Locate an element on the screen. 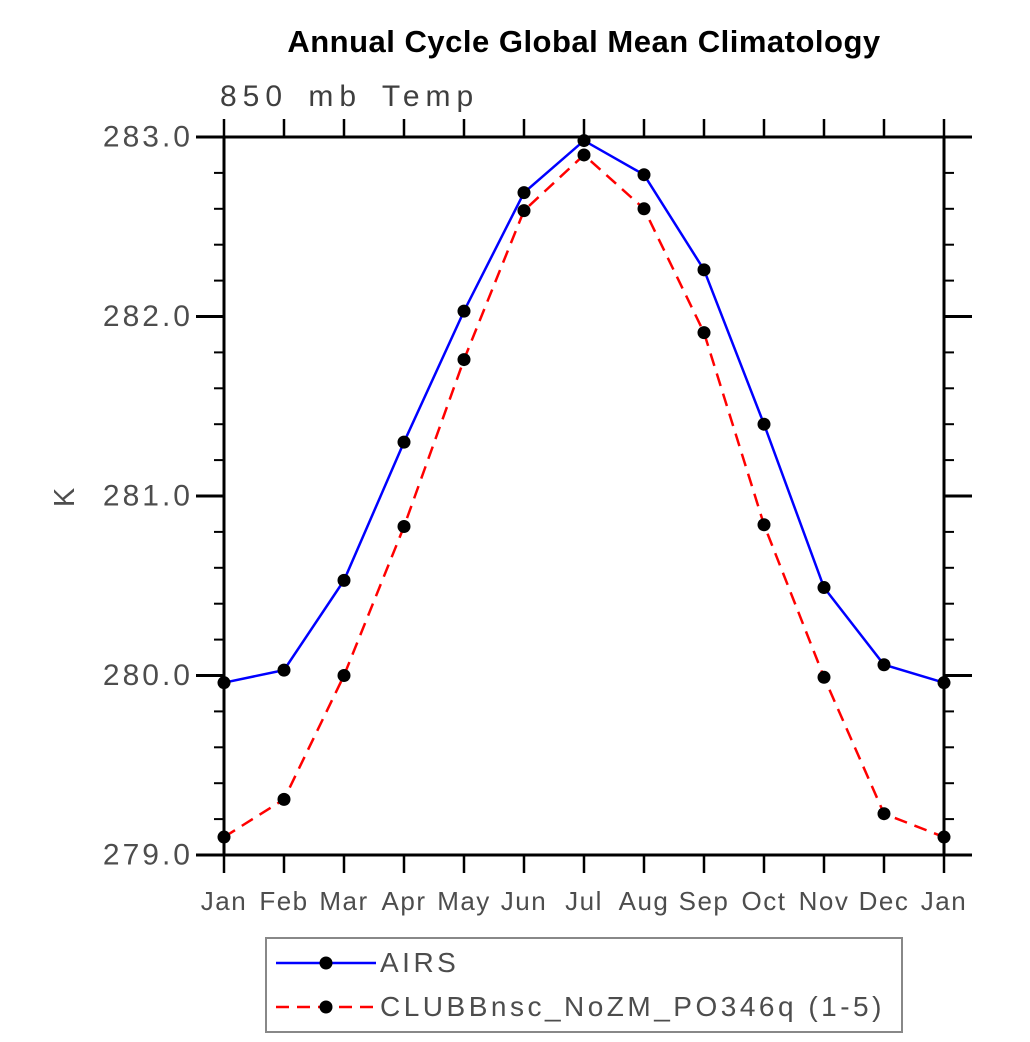 The height and width of the screenshot is (1042, 1030). legend: AIRS CLUBBnsc_NoZM_PO346q (1-5) is located at coordinates (584, 985).